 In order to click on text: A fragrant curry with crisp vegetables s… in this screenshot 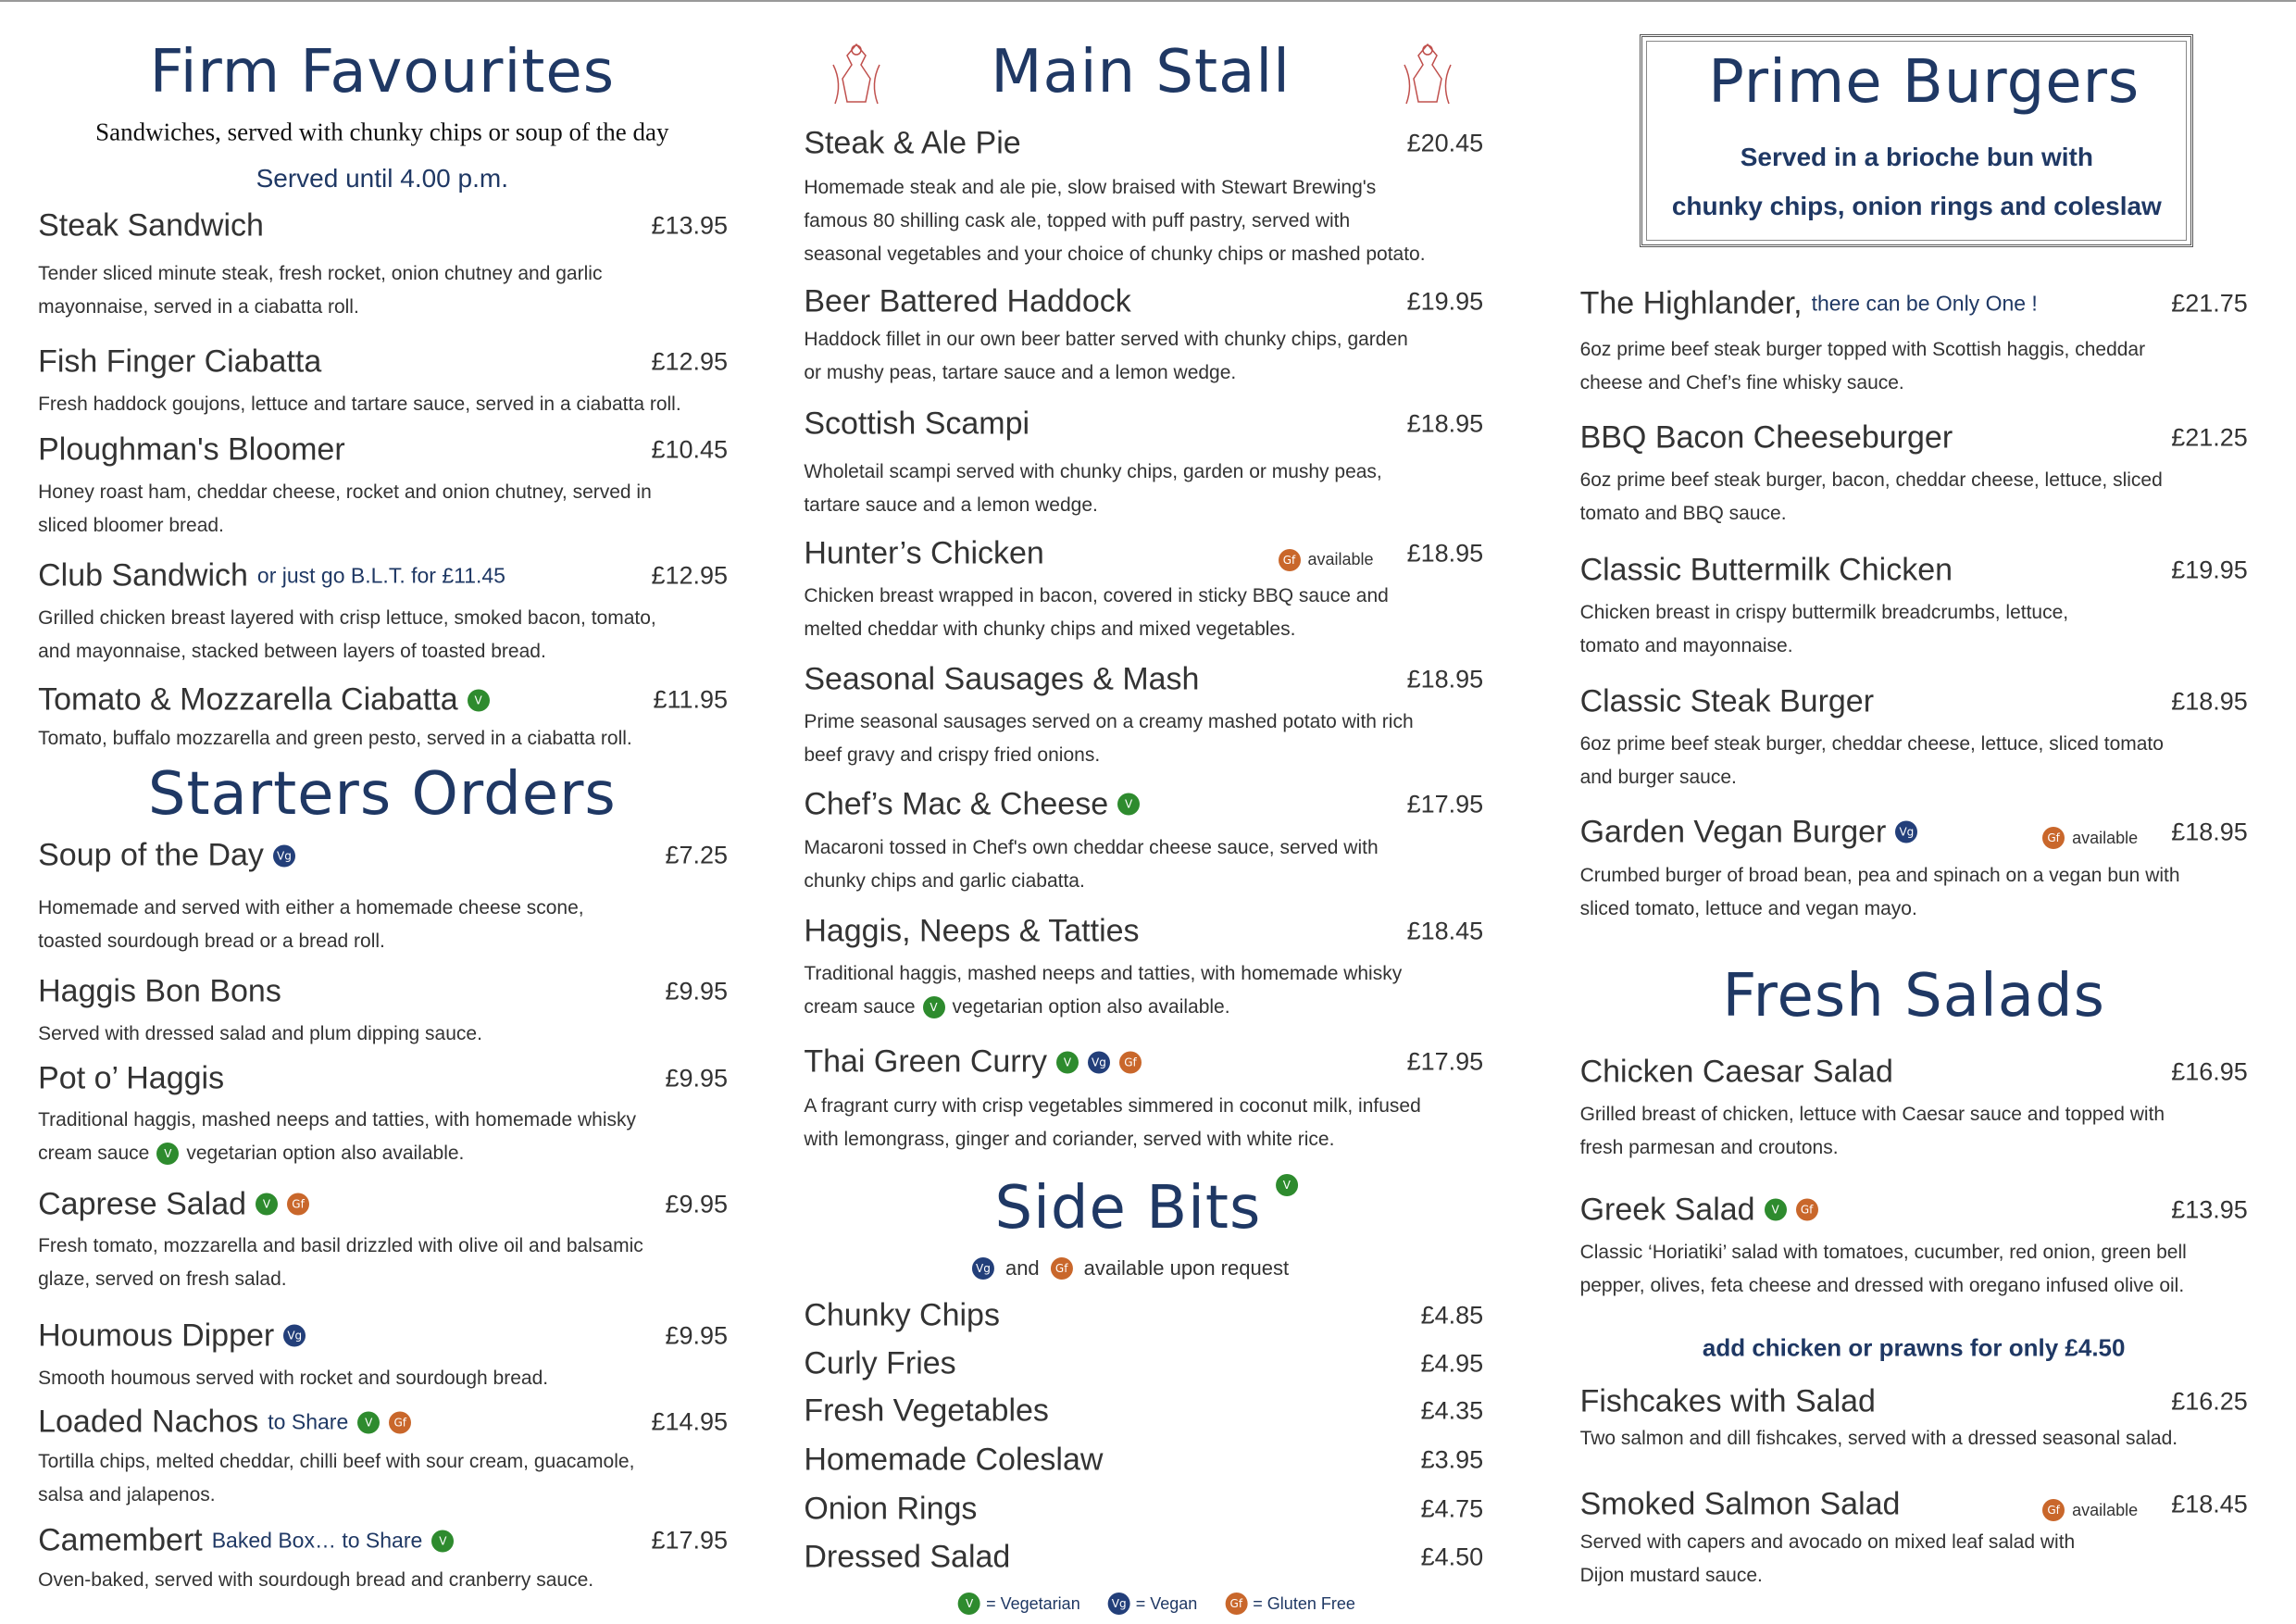, I will do `click(1112, 1105)`.